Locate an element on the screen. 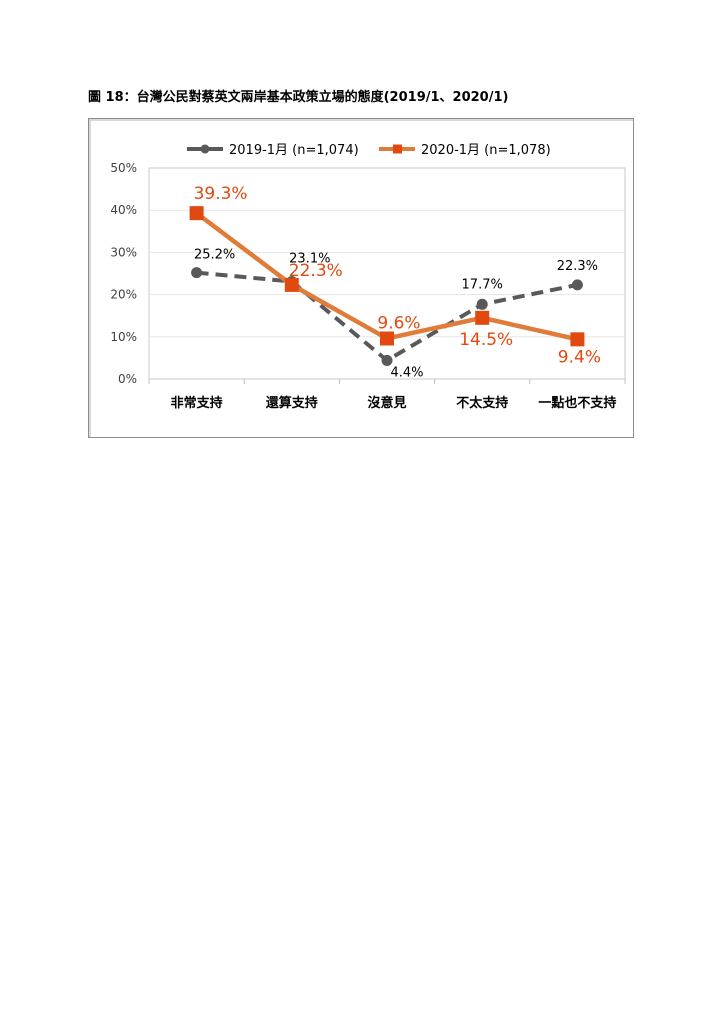 The height and width of the screenshot is (1024, 724). data-label-2019: 25.2% is located at coordinates (214, 255).